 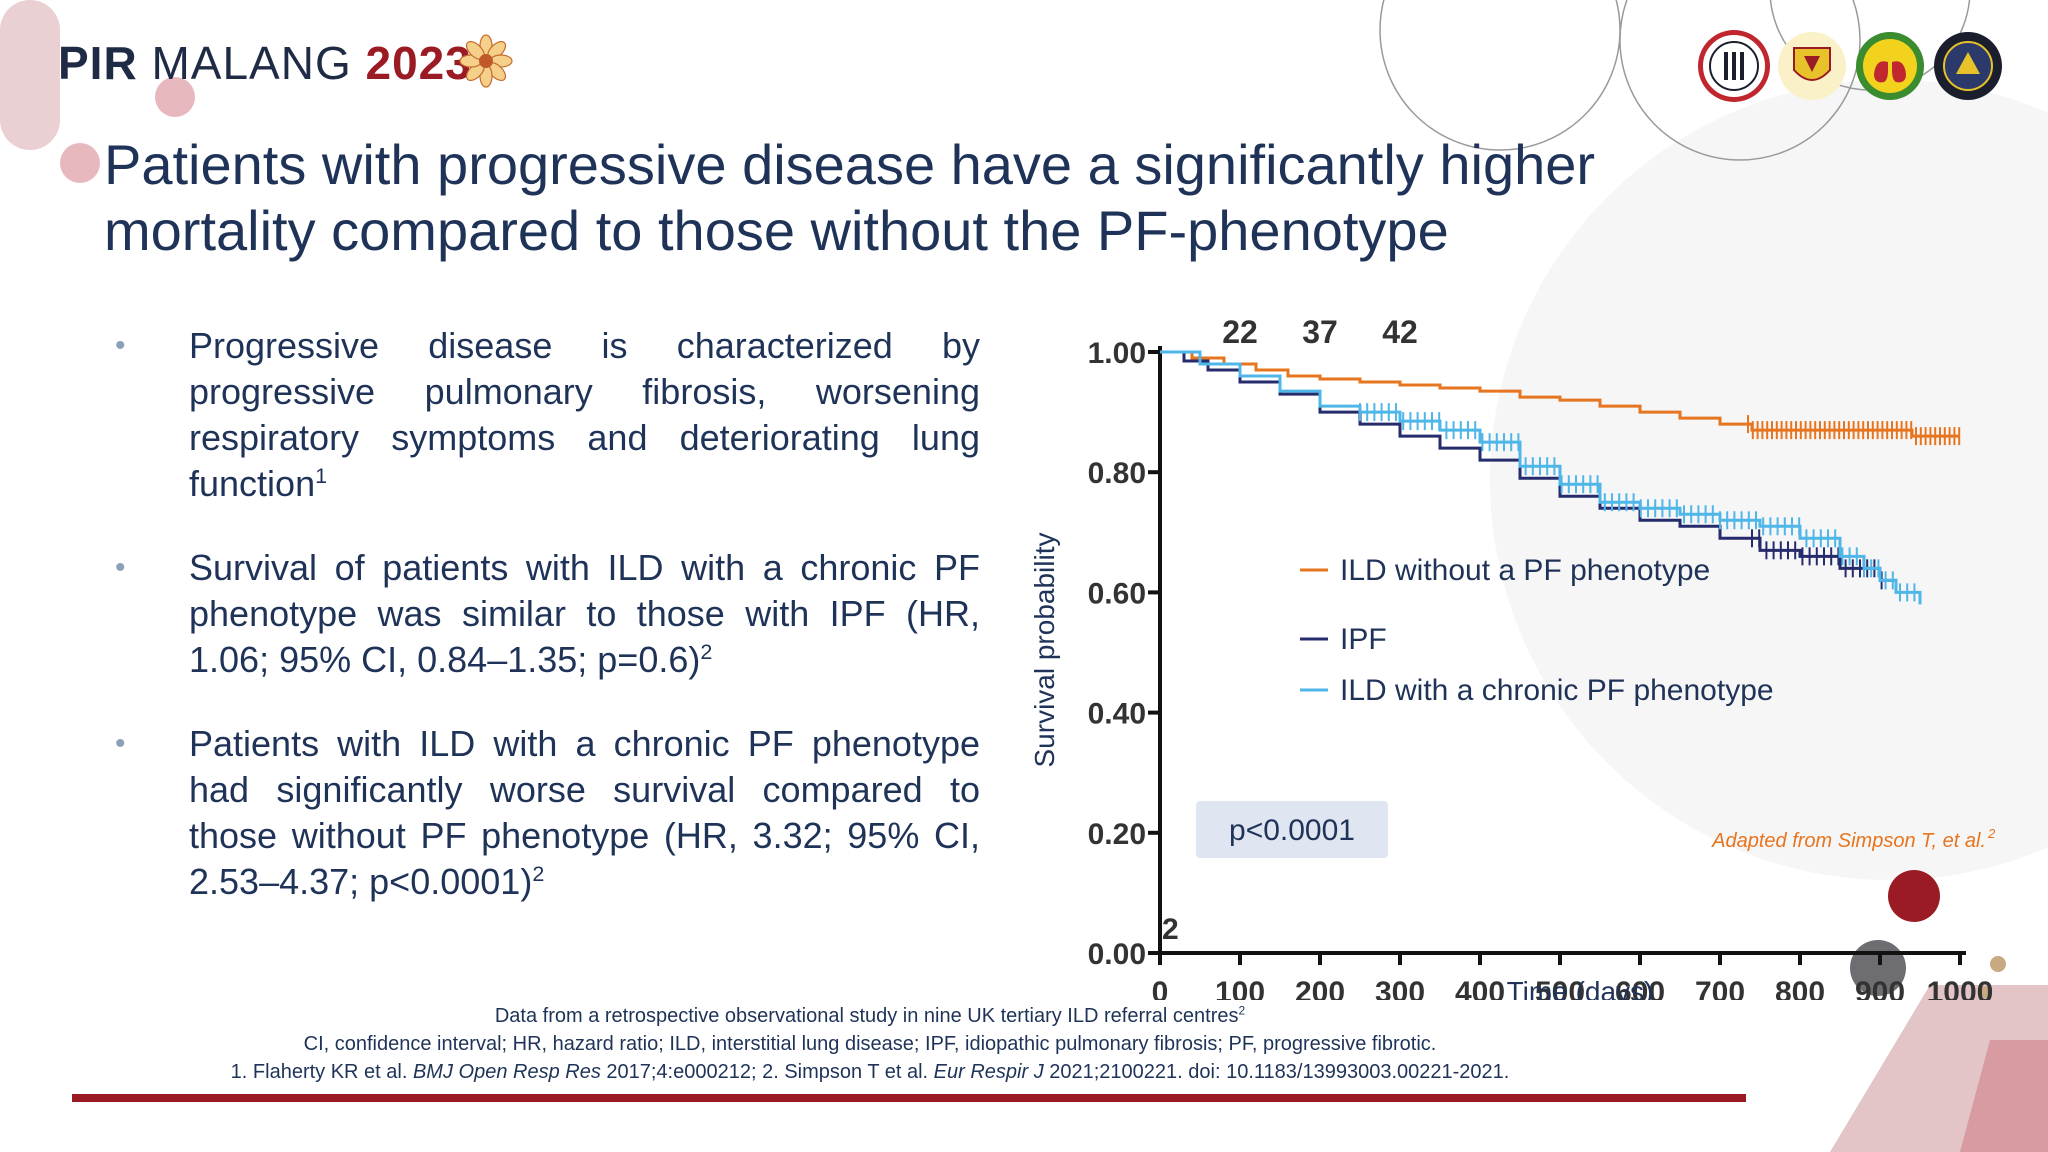 I want to click on y-tick-label: 0.80, so click(x=1117, y=473).